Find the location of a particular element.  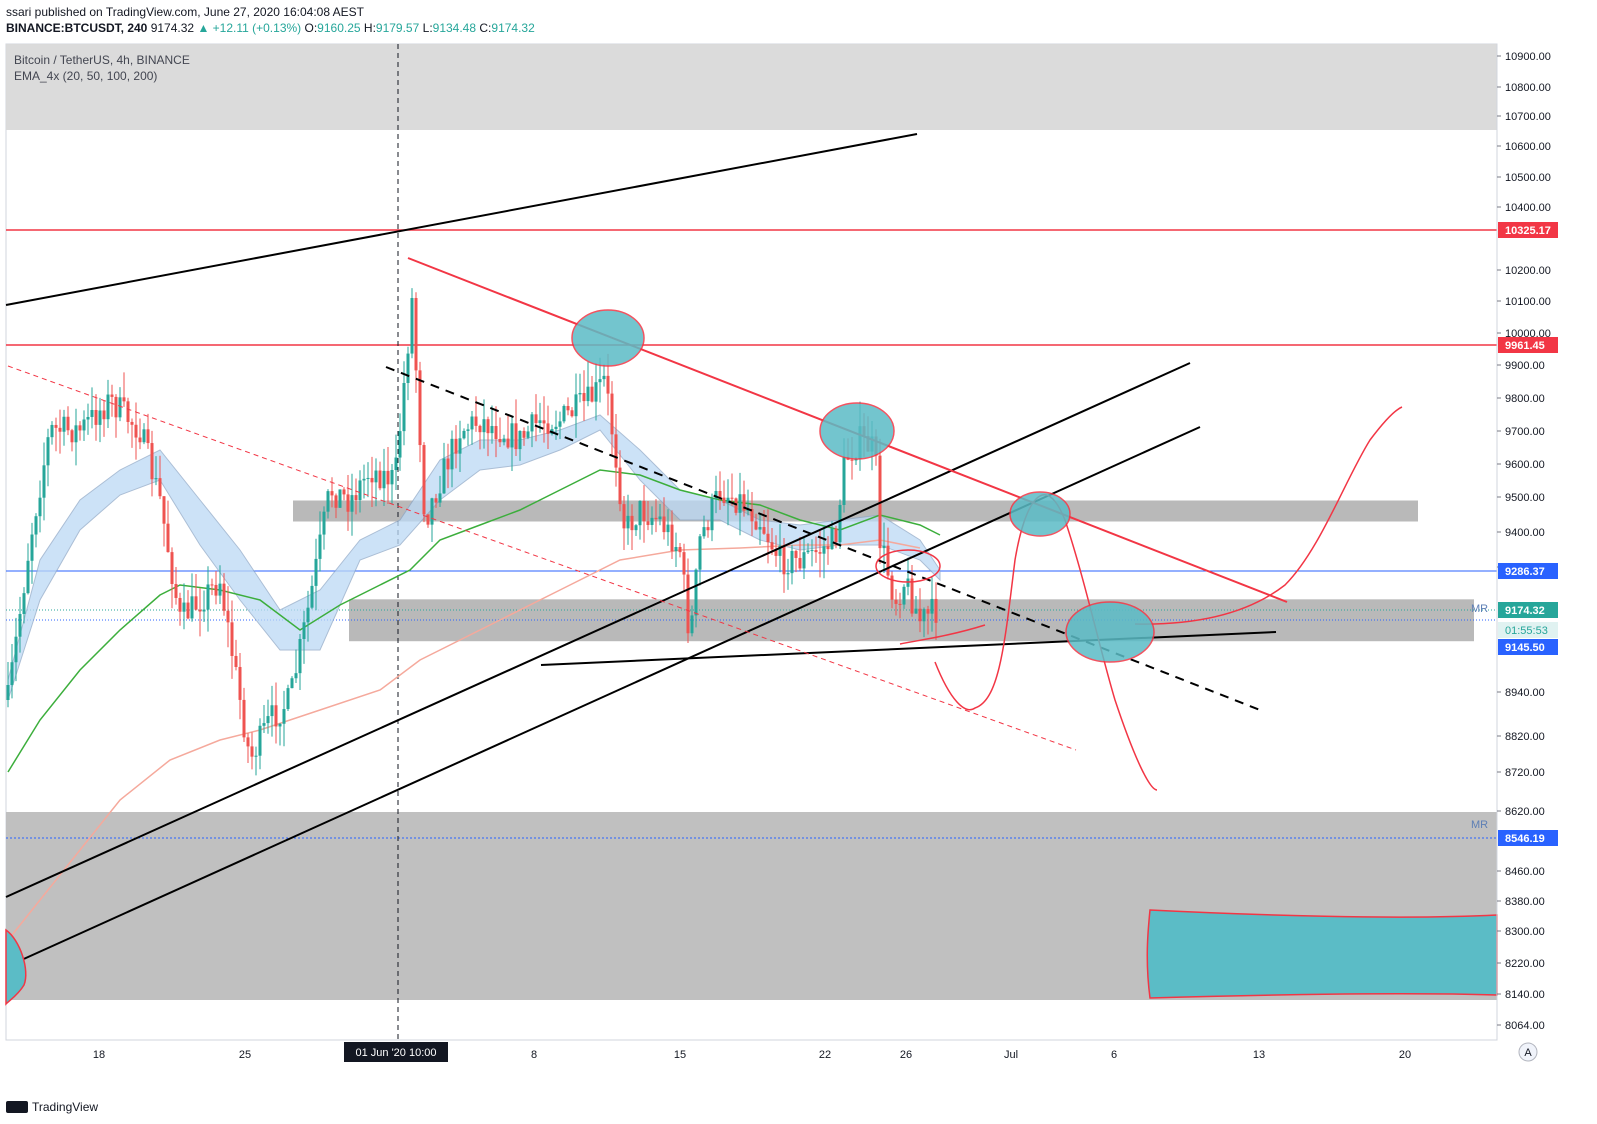

high-label: H: is located at coordinates (369, 28).